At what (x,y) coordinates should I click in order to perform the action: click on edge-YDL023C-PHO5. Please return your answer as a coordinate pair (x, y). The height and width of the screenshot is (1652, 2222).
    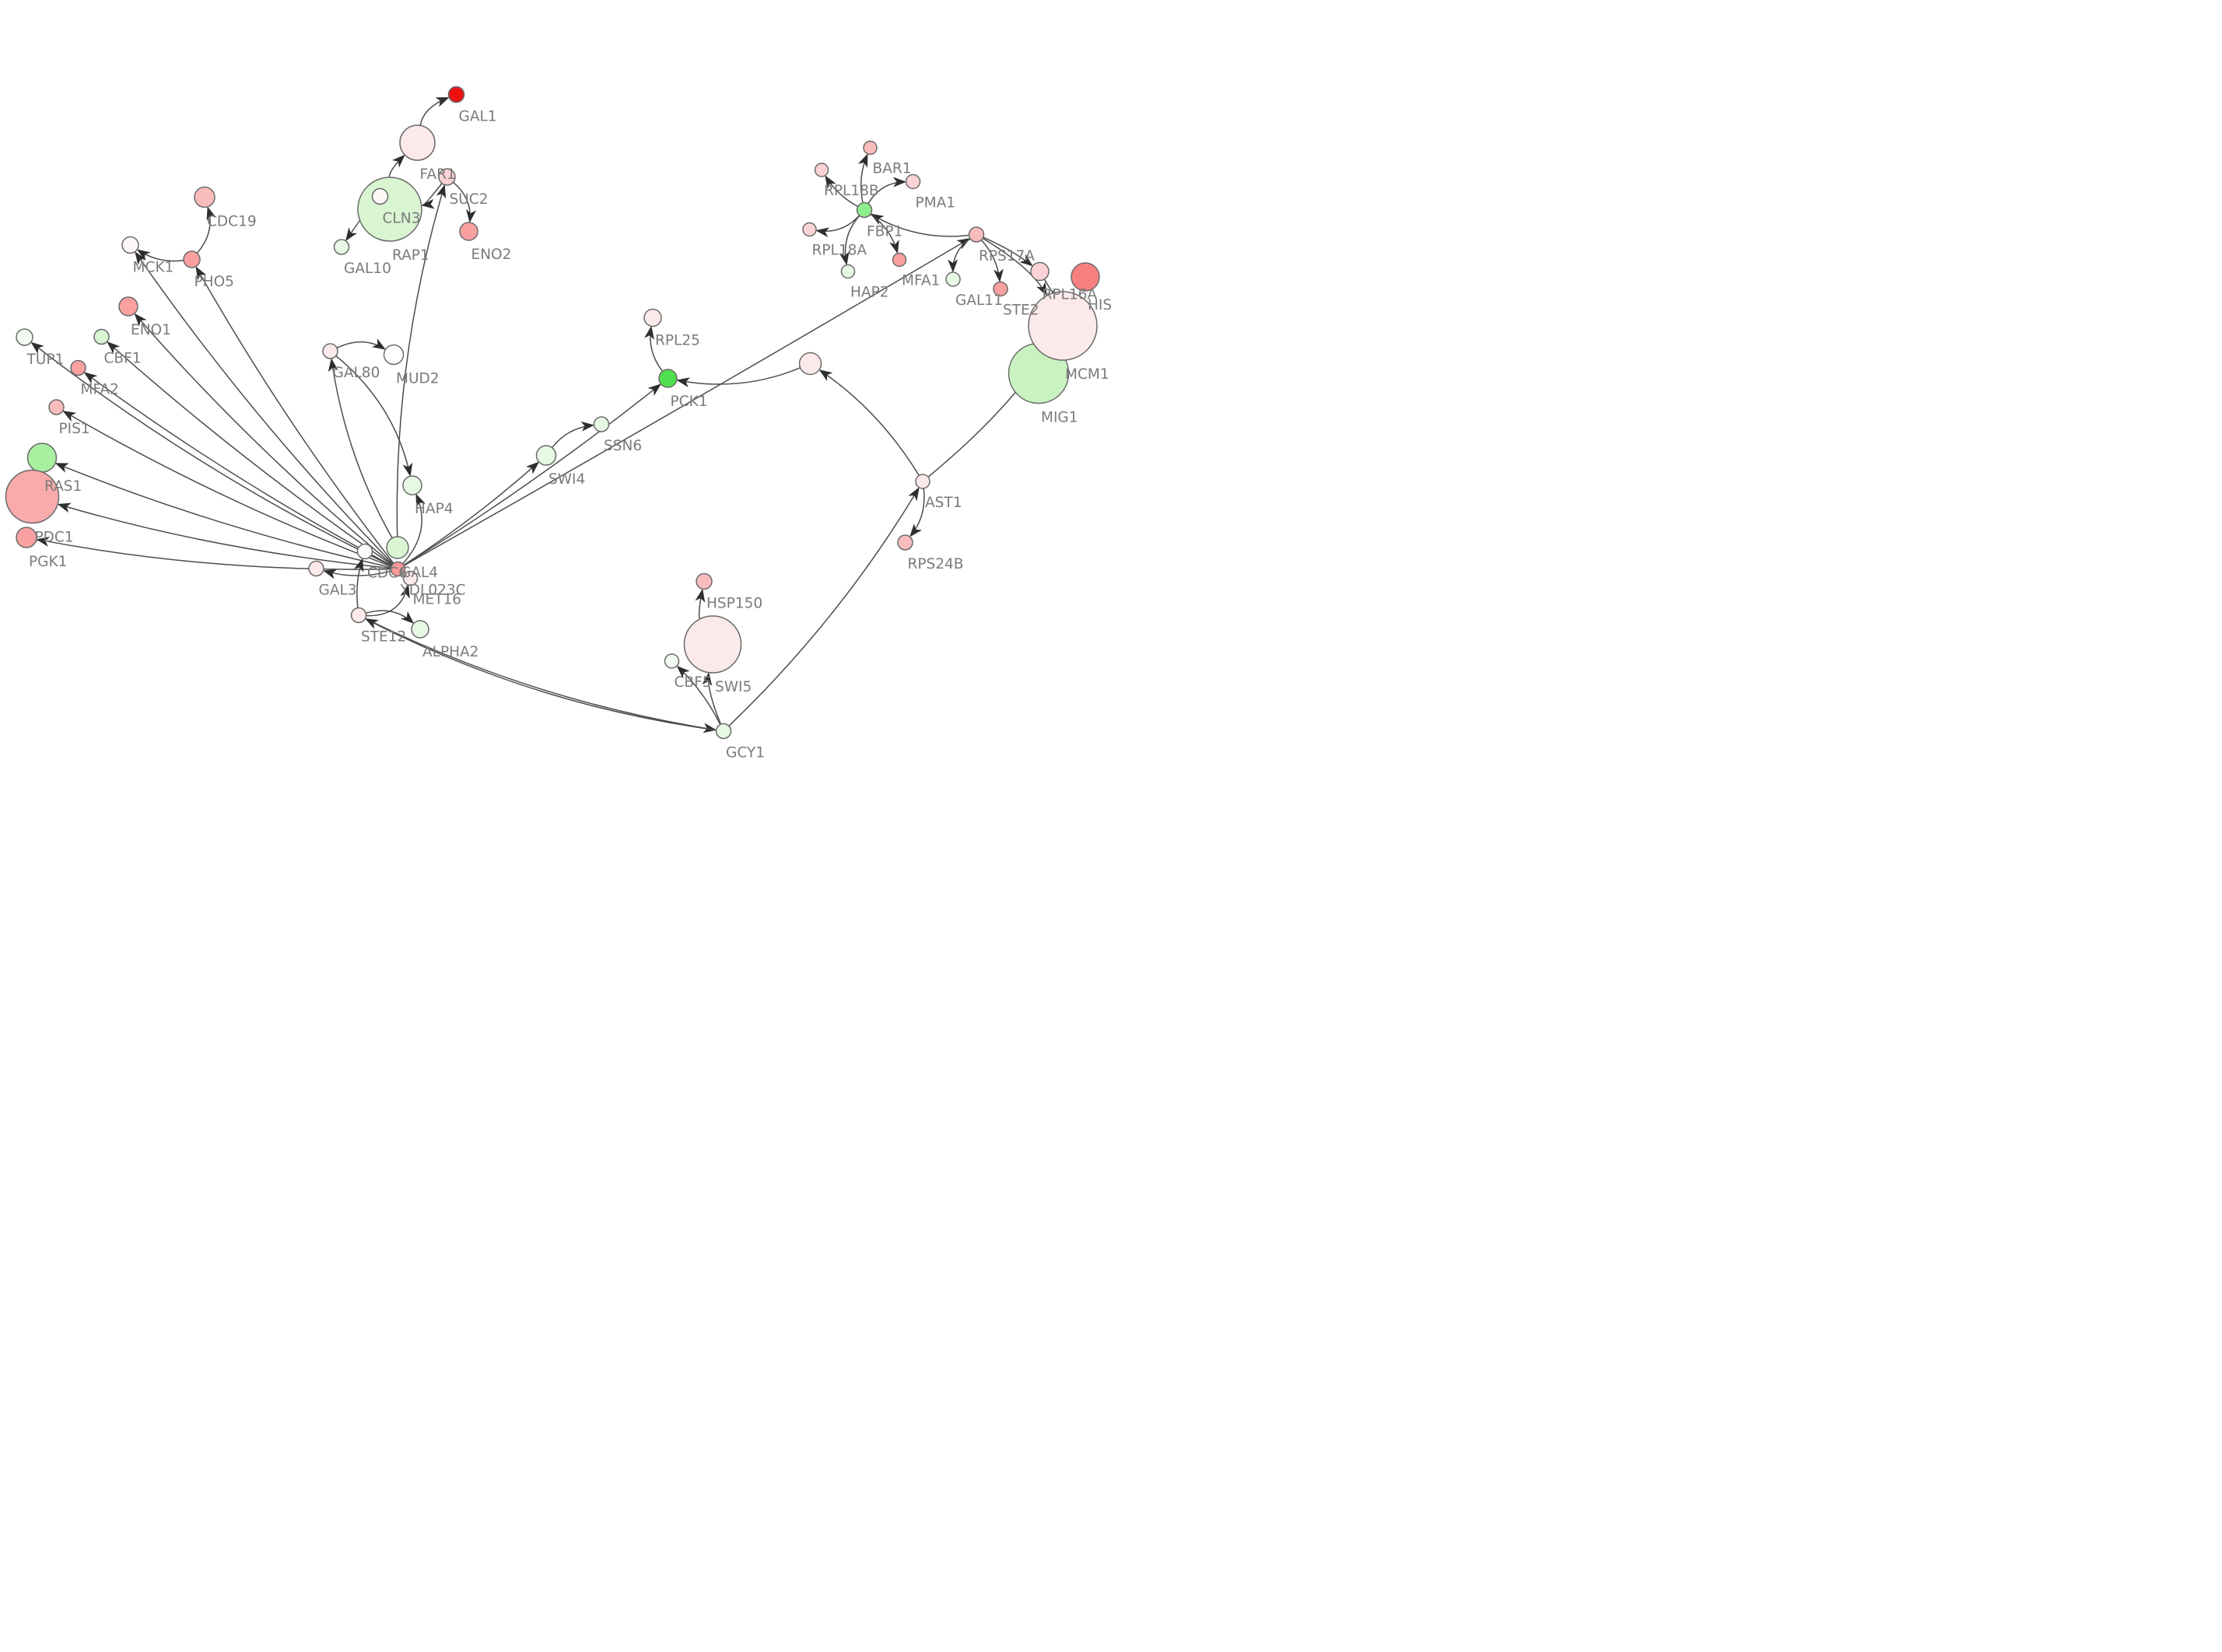
    Looking at the image, I should click on (294, 415).